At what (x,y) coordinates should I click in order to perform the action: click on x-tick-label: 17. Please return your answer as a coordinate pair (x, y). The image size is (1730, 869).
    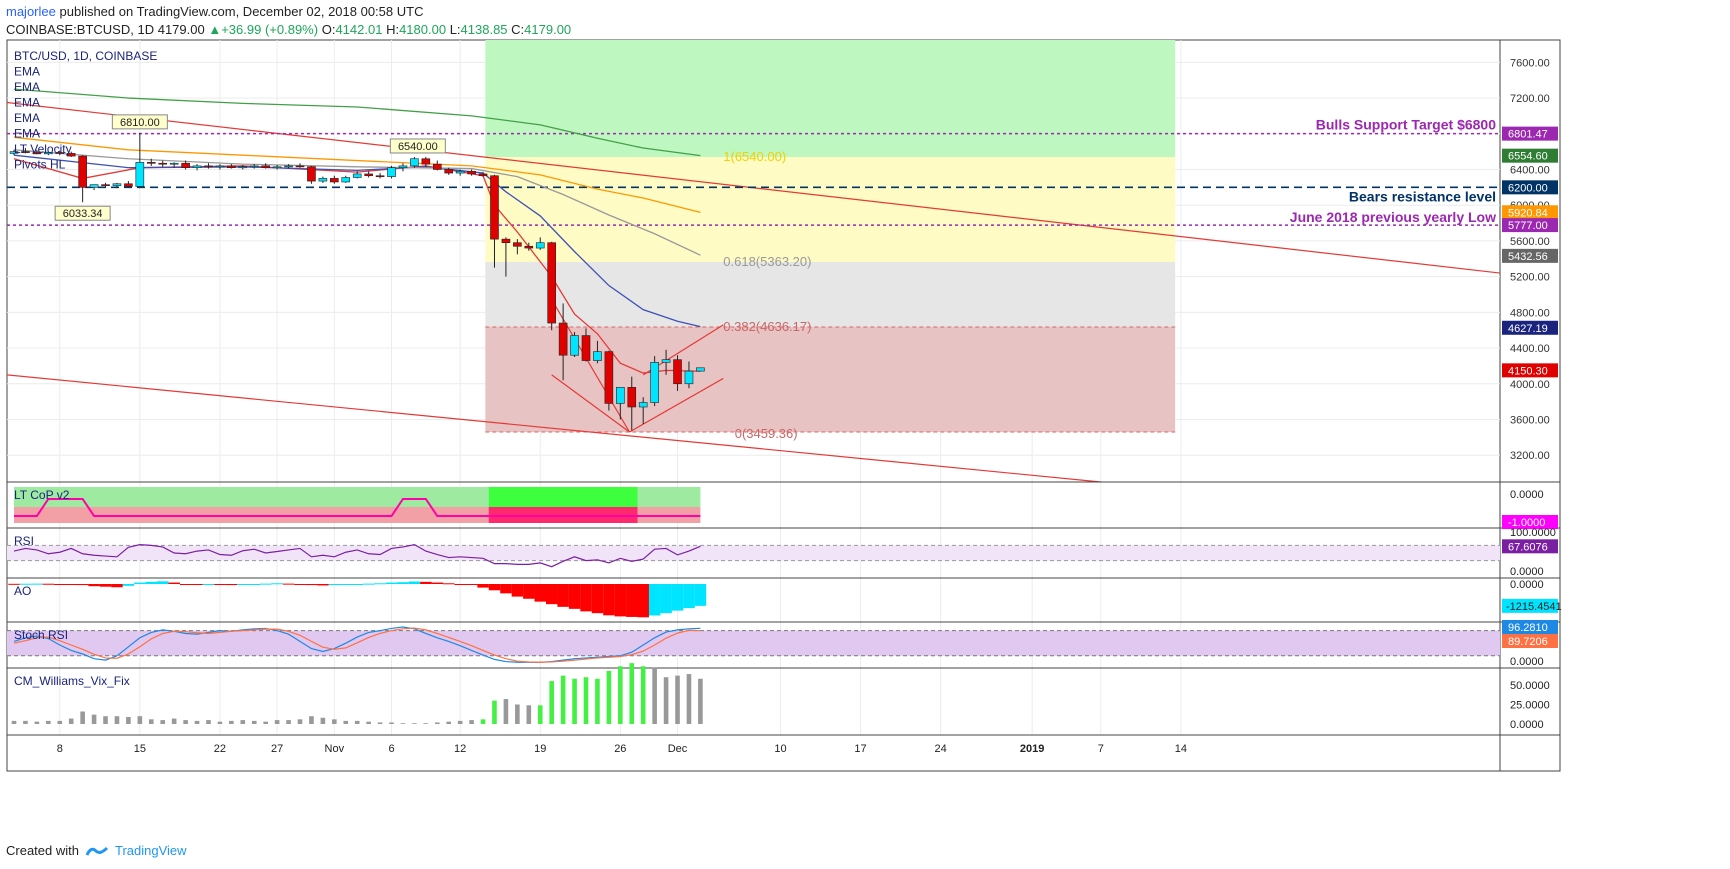
    Looking at the image, I should click on (860, 749).